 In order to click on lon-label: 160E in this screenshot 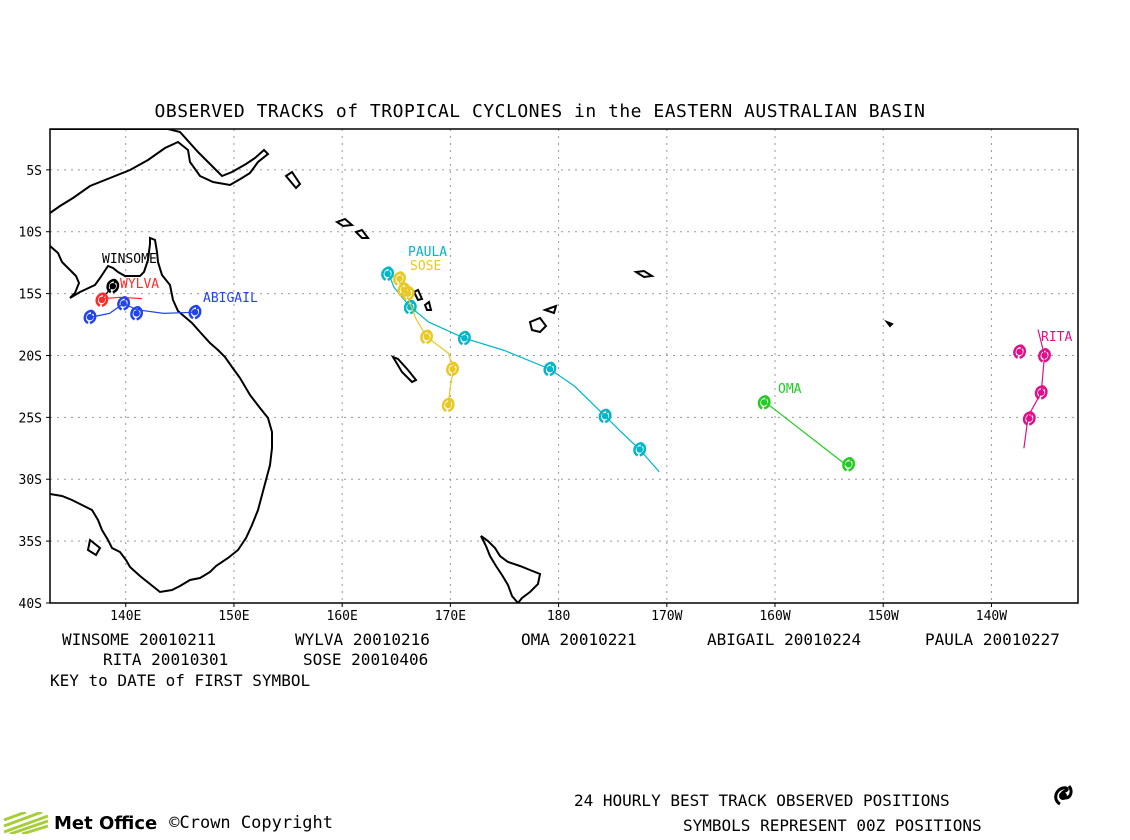, I will do `click(342, 616)`.